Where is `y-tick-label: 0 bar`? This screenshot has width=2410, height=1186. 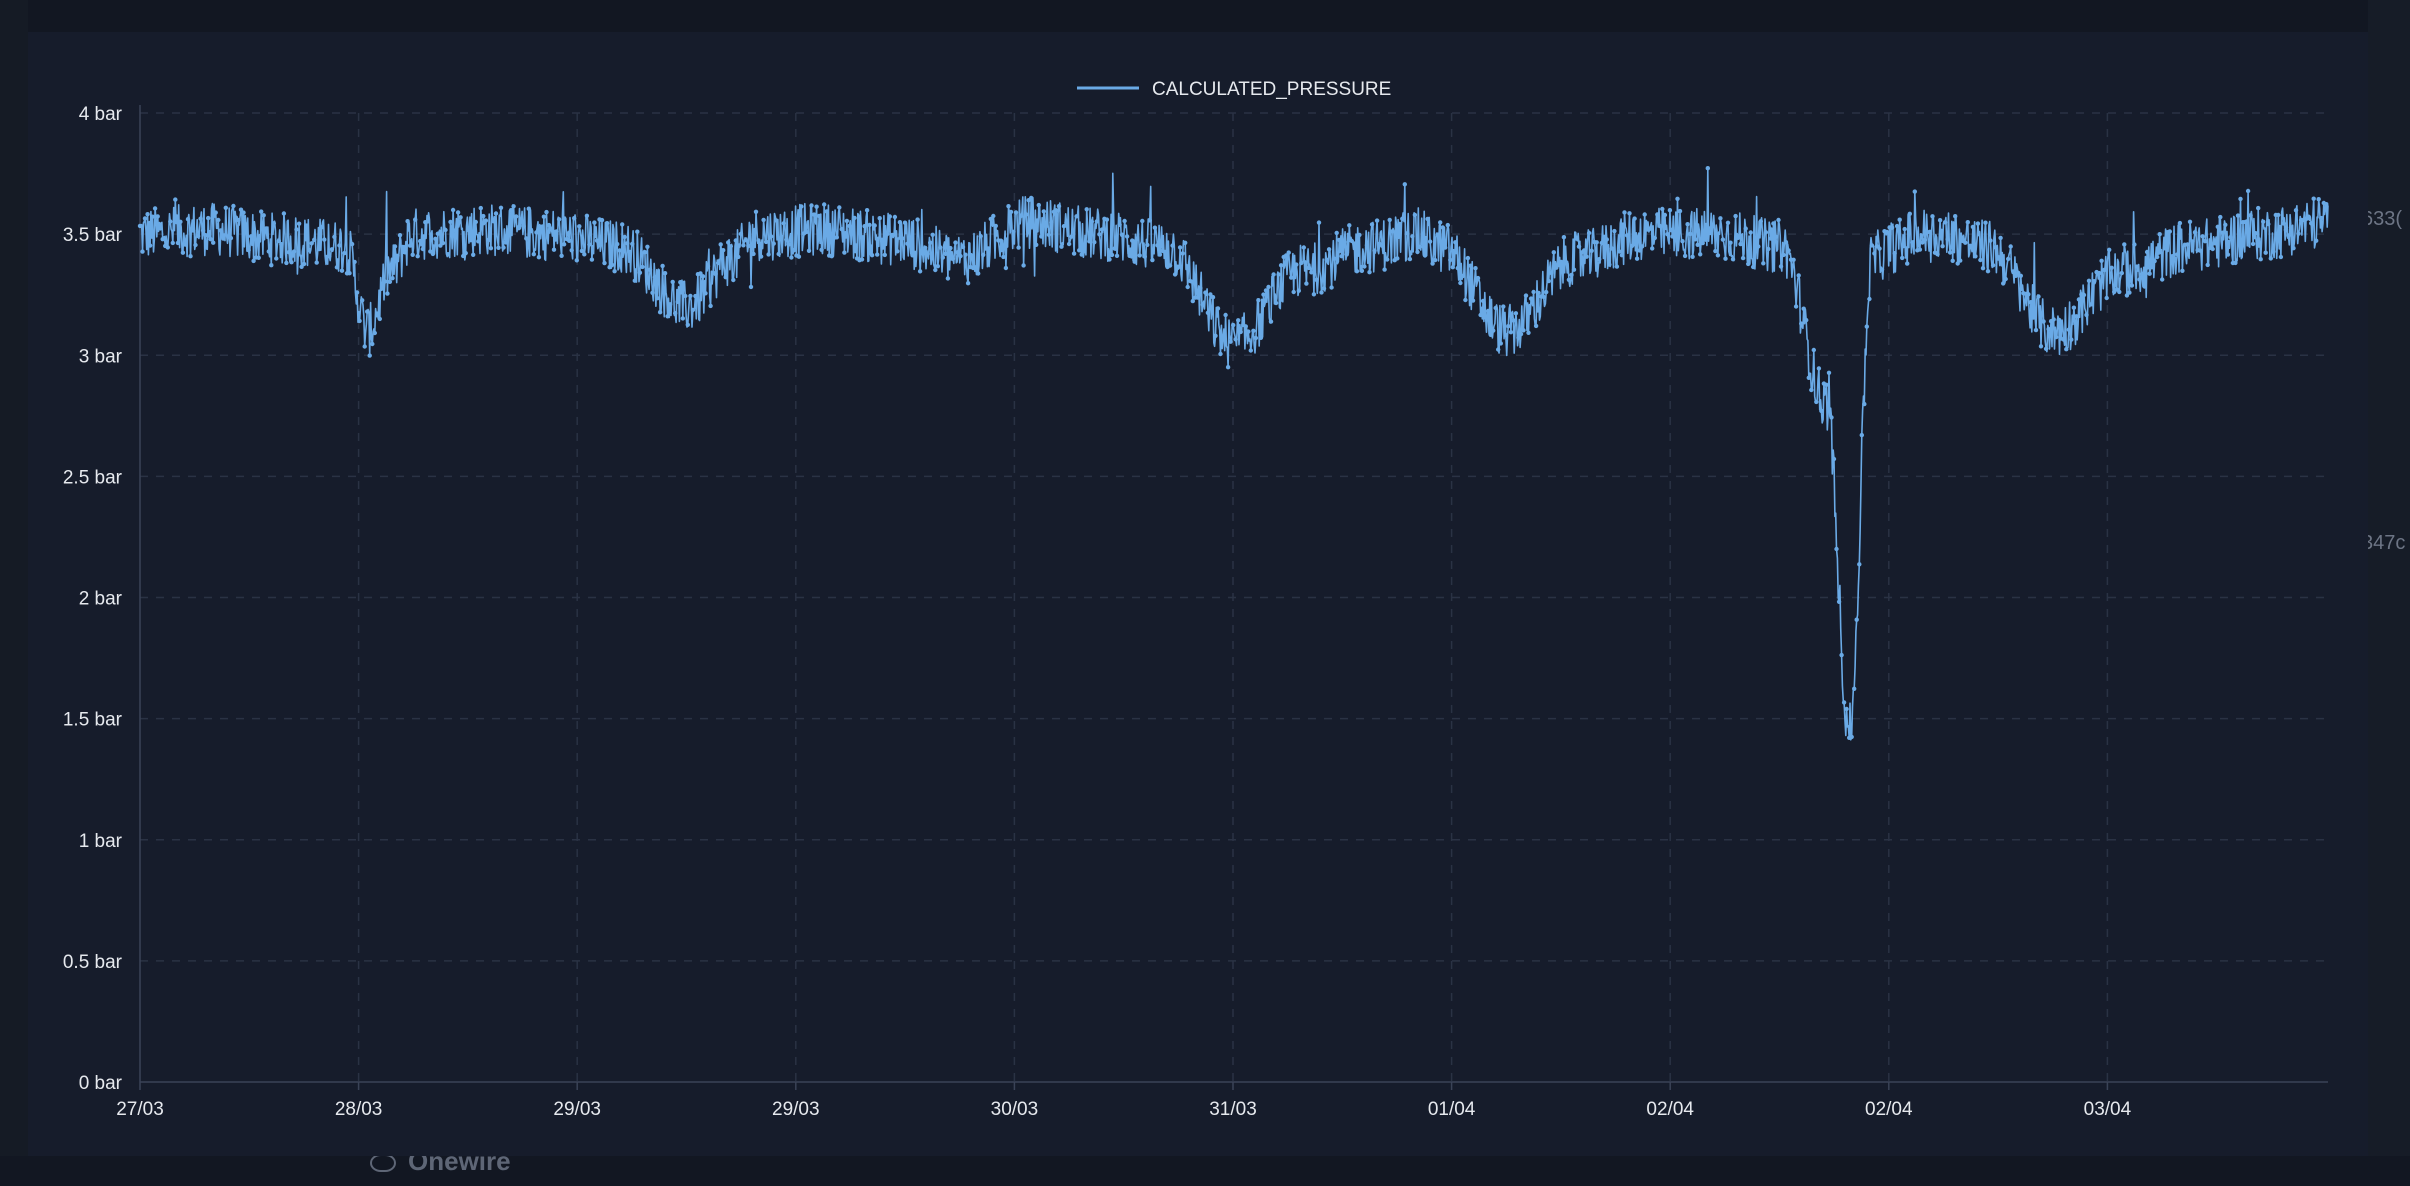
y-tick-label: 0 bar is located at coordinates (101, 1083).